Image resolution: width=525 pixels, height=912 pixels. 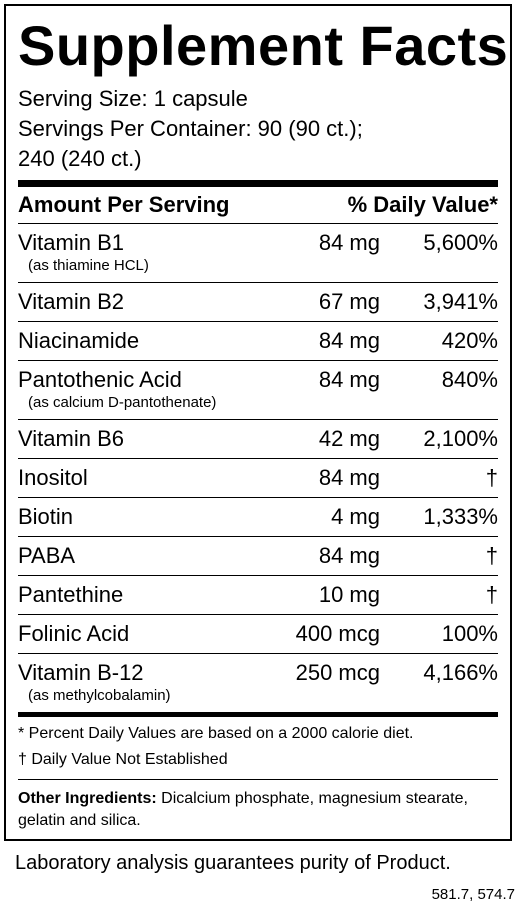 What do you see at coordinates (349, 594) in the screenshot?
I see `nutrient-amount: 10 mg` at bounding box center [349, 594].